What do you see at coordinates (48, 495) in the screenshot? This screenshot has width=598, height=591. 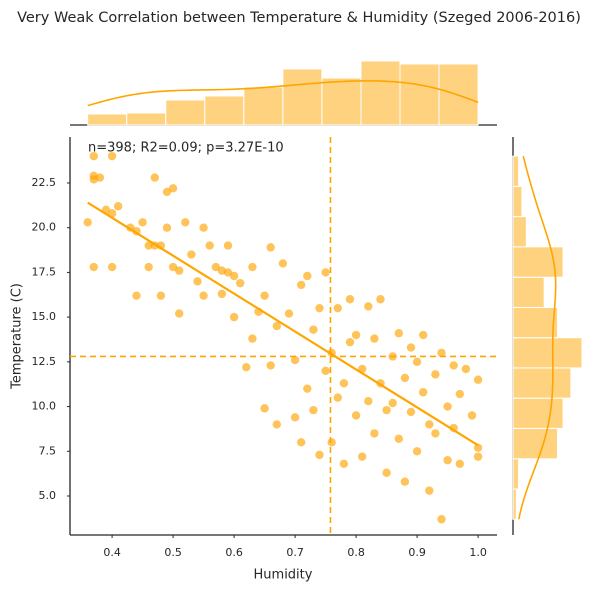 I see `y-tick-label: 5.0` at bounding box center [48, 495].